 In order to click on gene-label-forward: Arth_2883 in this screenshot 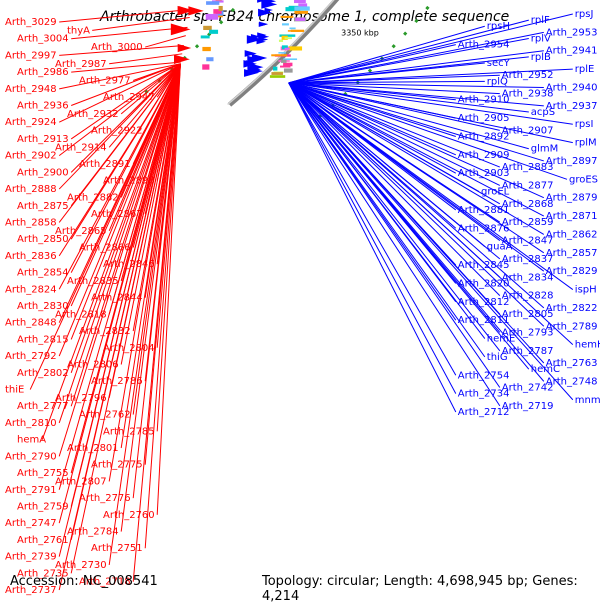, I will do `click(528, 167)`.